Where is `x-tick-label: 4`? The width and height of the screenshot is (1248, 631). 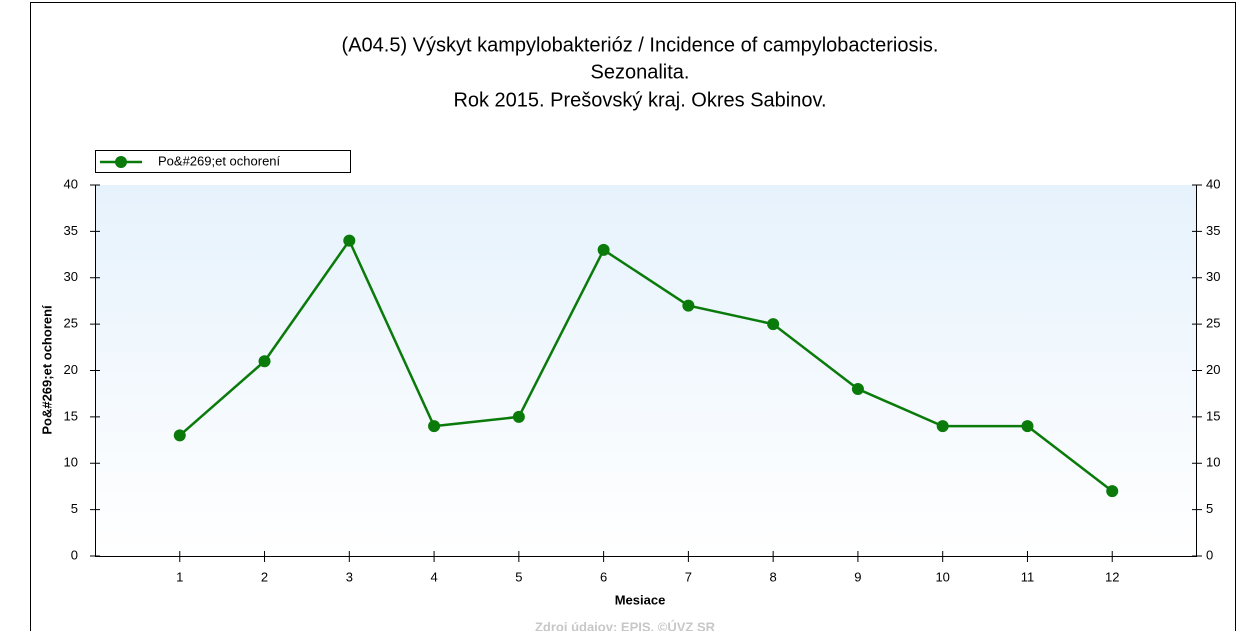
x-tick-label: 4 is located at coordinates (433, 576).